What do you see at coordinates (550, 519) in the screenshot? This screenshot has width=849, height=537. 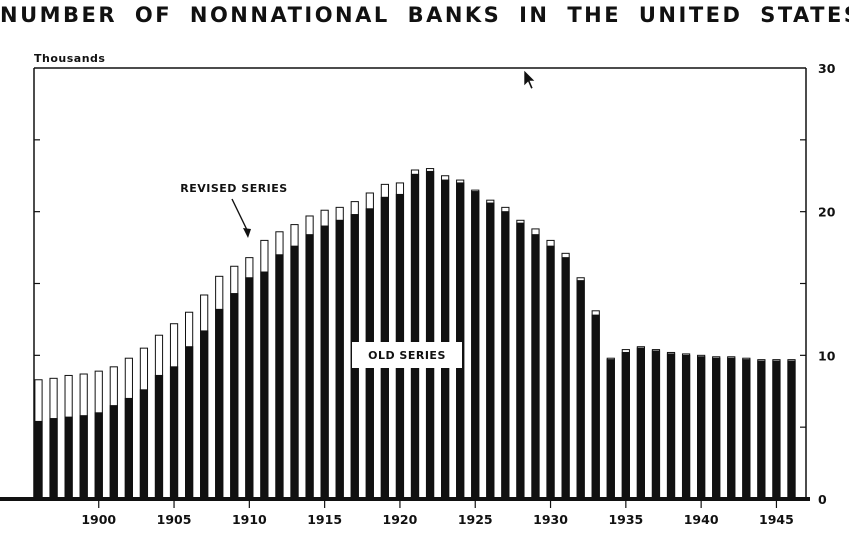 I see `x-tick-label: 1930` at bounding box center [550, 519].